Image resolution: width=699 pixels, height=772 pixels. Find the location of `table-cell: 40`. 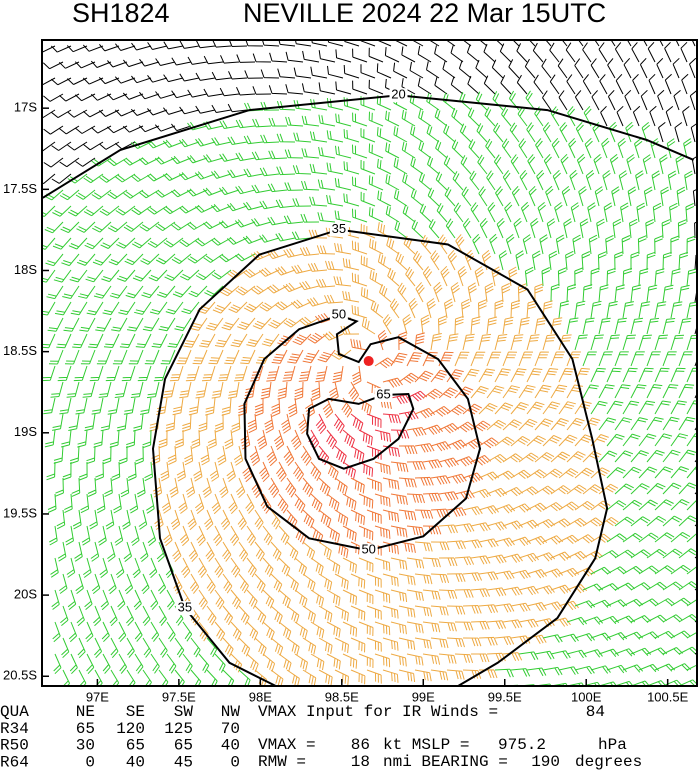

table-cell: 40 is located at coordinates (230, 746).